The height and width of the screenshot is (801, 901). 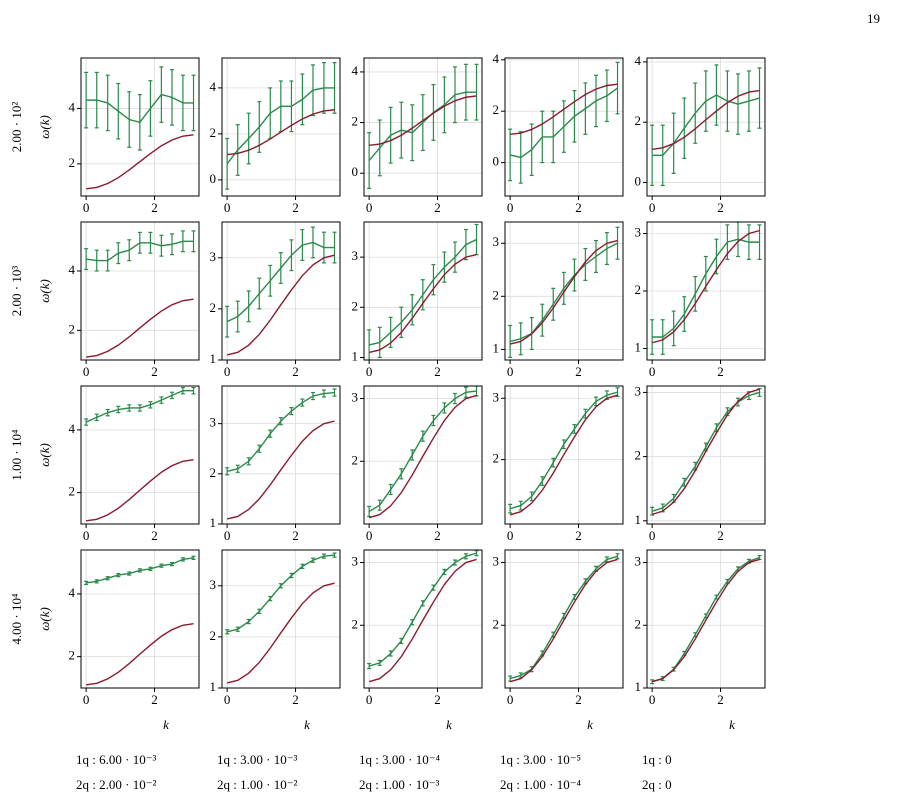 I want to click on annotation: 1q : 0, so click(x=657, y=759).